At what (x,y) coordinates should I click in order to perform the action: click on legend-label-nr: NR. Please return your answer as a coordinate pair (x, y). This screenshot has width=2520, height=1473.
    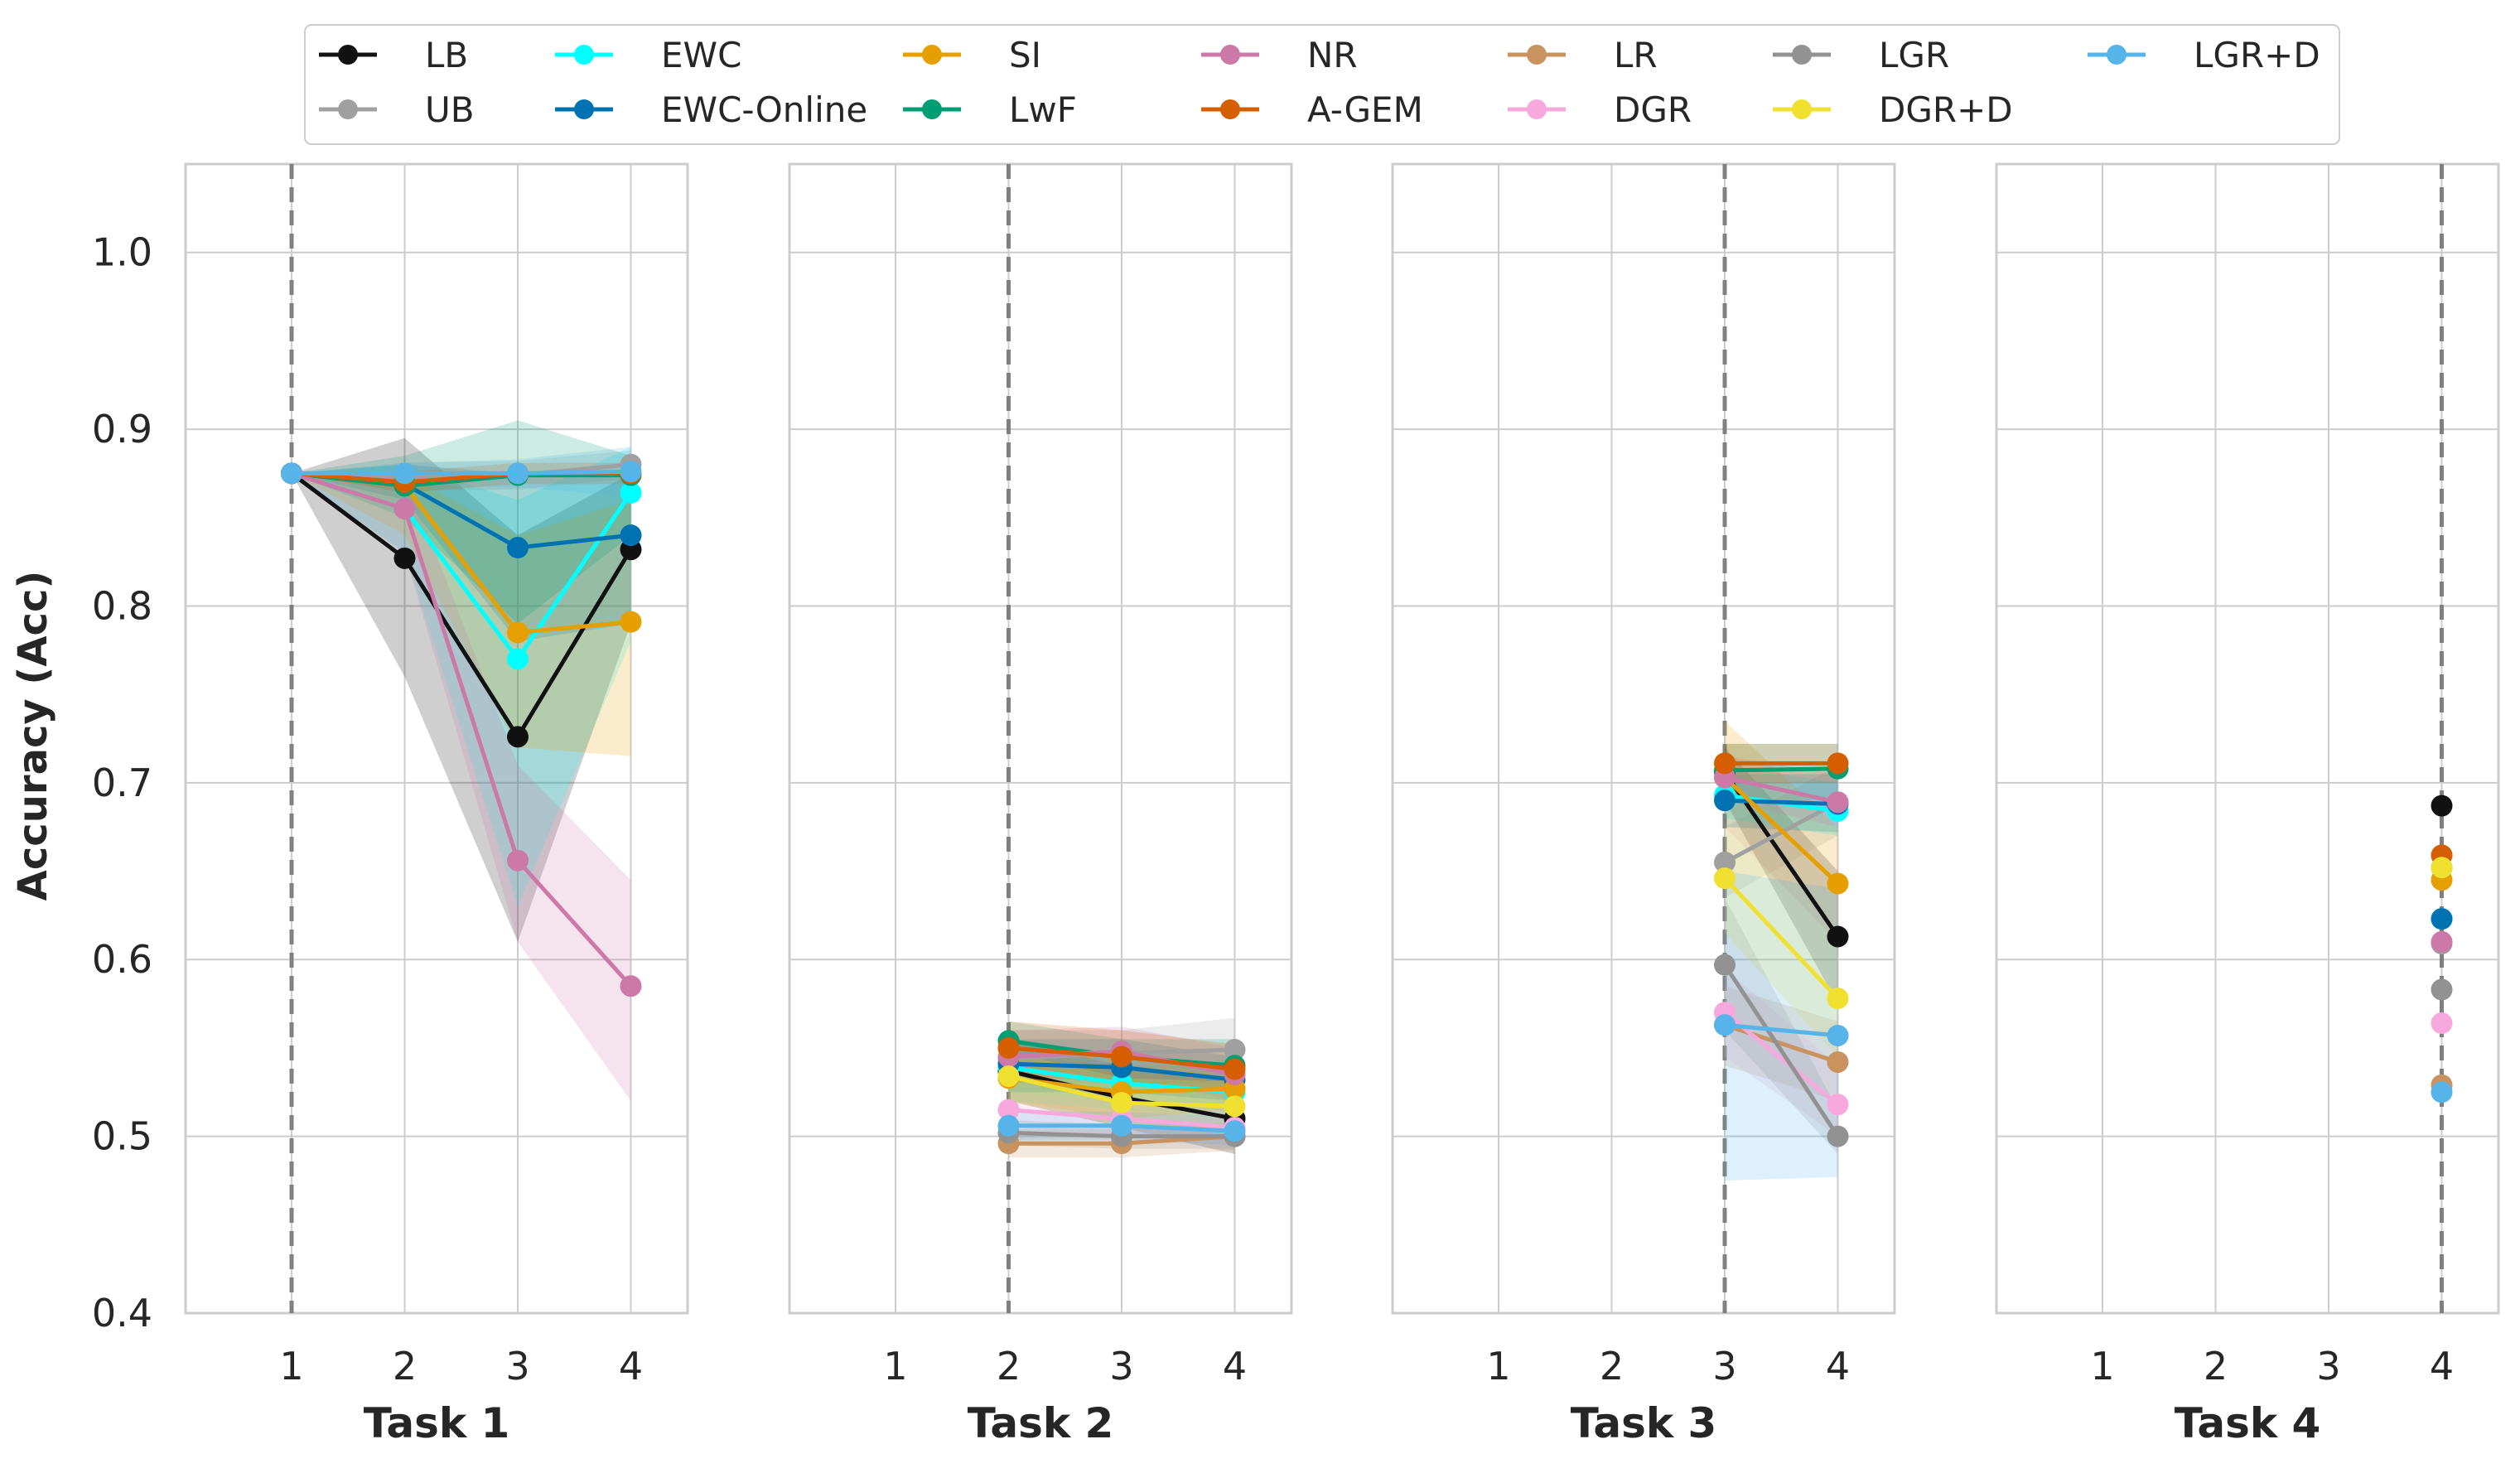
    Looking at the image, I should click on (1332, 55).